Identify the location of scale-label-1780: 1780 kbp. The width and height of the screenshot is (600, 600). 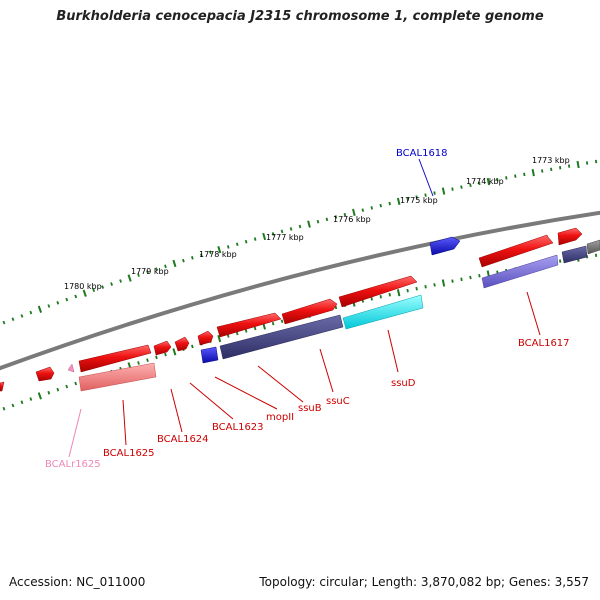
(83, 286).